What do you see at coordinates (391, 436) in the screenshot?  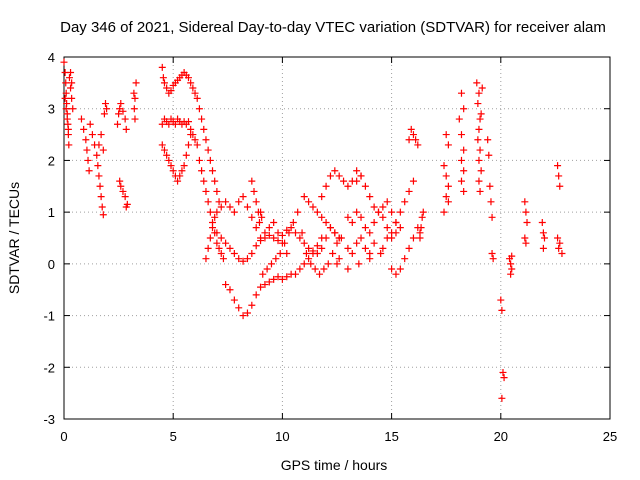 I see `x-tick-label: 15` at bounding box center [391, 436].